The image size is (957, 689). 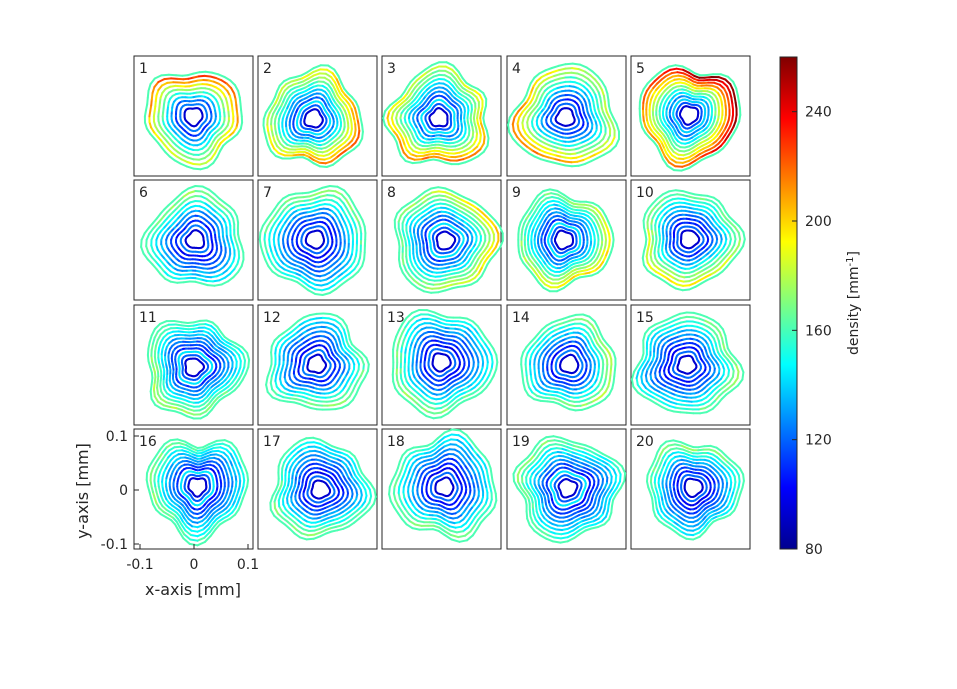 I want to click on panel-label: 1, so click(x=143, y=69).